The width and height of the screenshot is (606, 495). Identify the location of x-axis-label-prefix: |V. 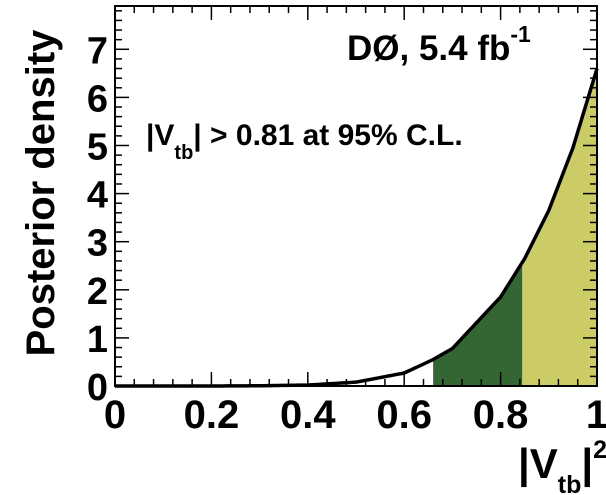
(538, 464).